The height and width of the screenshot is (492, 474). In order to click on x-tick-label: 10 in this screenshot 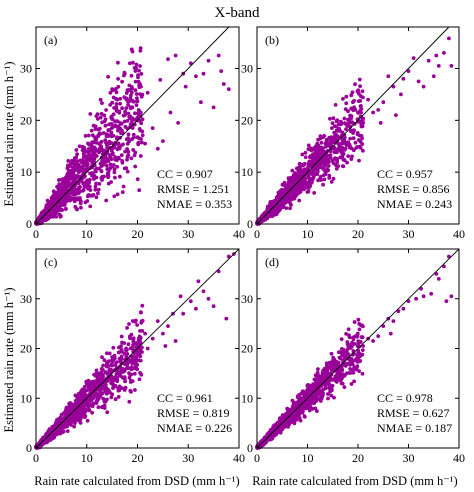, I will do `click(87, 458)`.